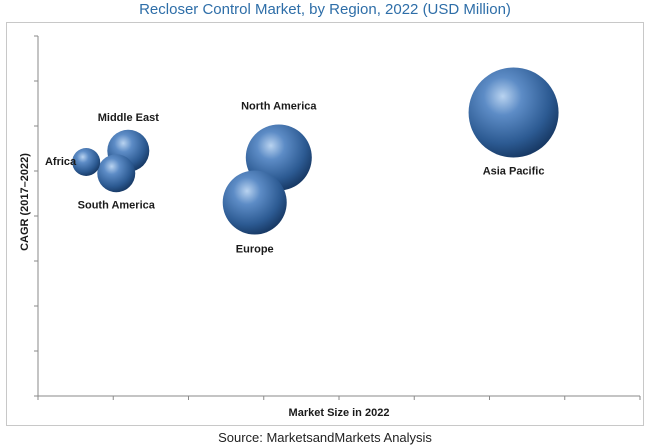 Image resolution: width=650 pixels, height=448 pixels. I want to click on bubble-europe, so click(254, 202).